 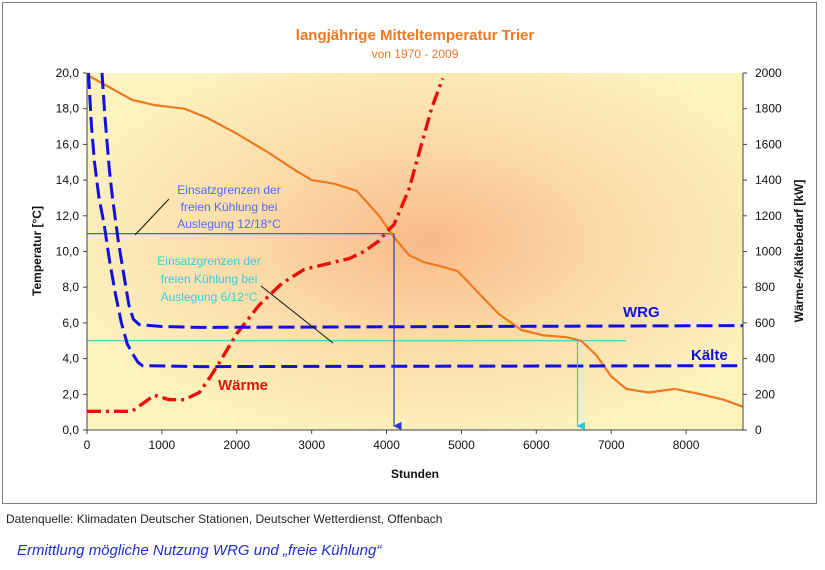 I want to click on y-tick-label: 6,0, so click(x=70, y=323).